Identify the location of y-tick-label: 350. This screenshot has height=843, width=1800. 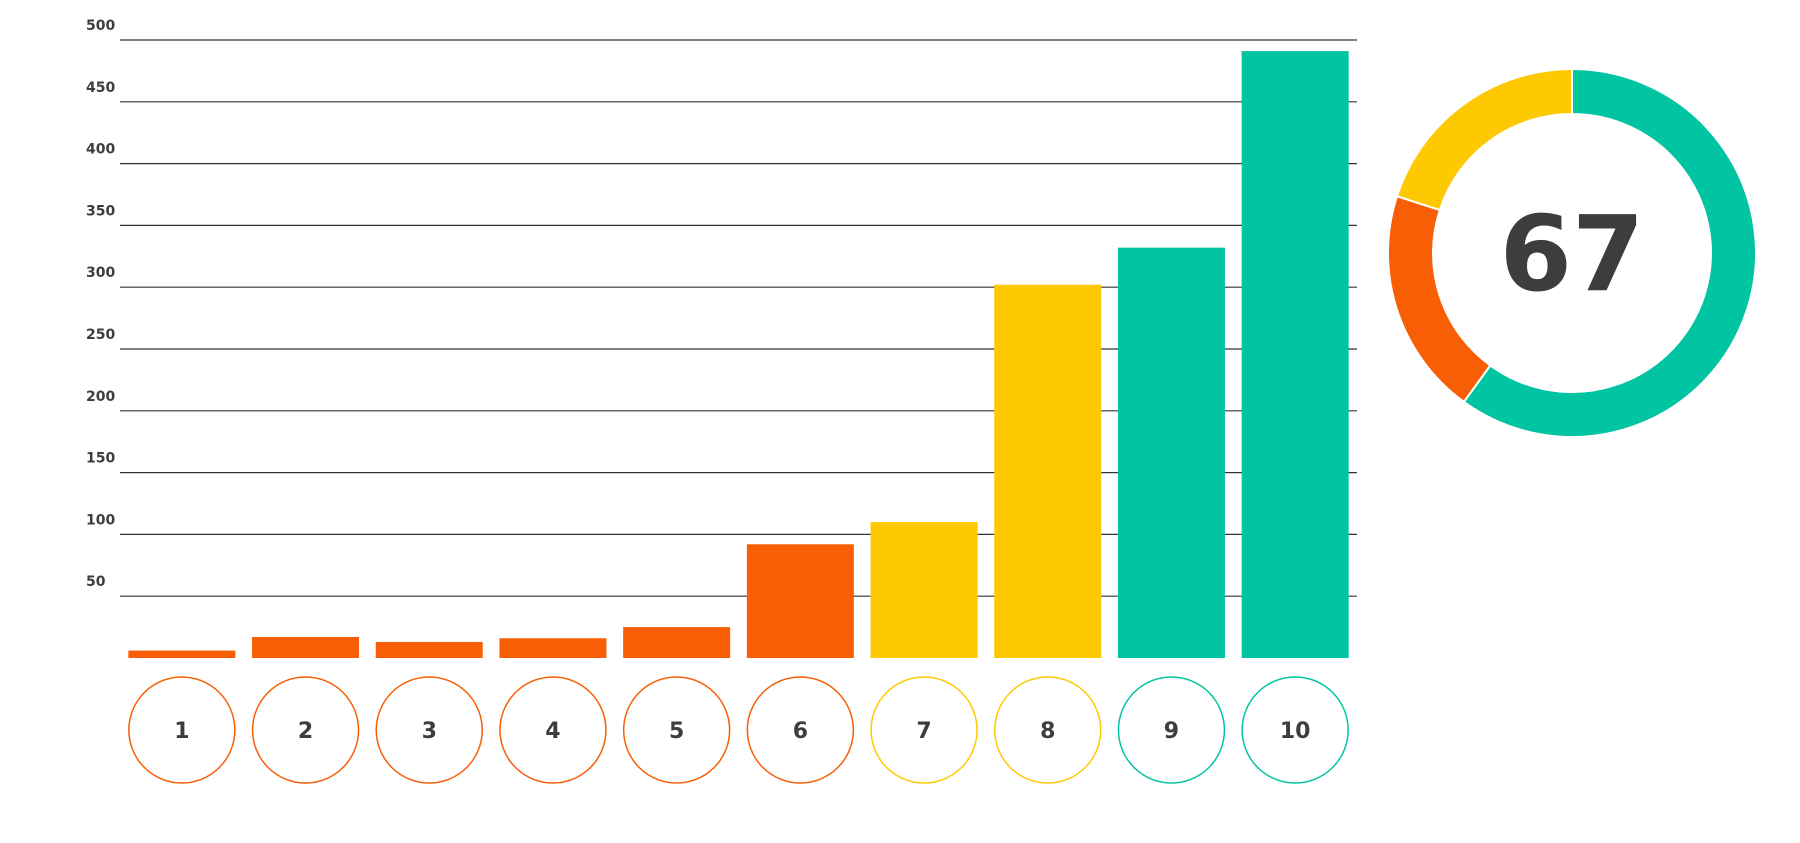
(100, 211).